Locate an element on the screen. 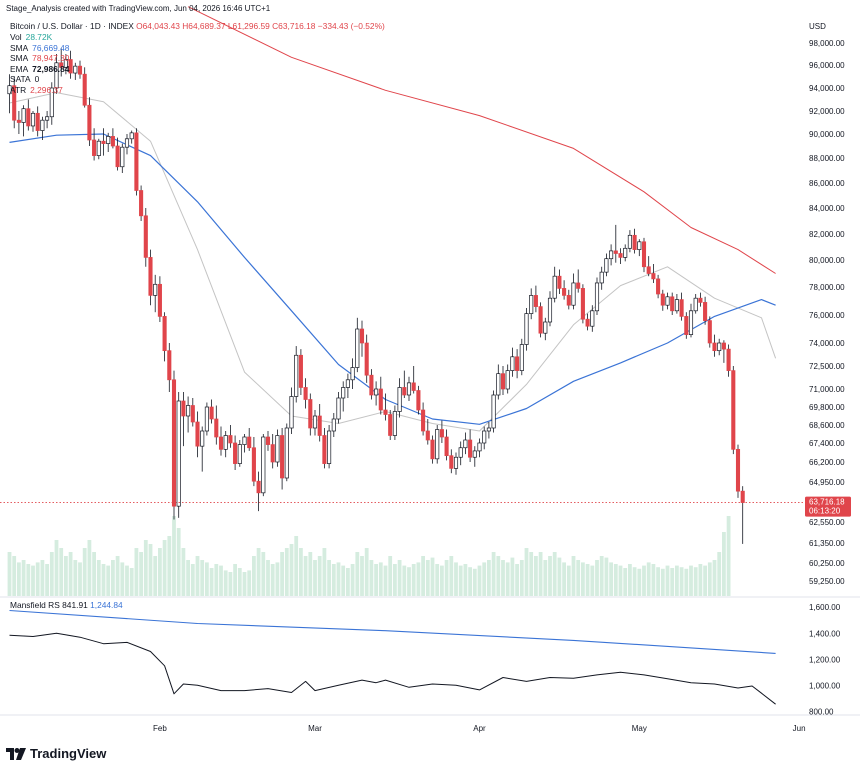  rs-ma-path is located at coordinates (392, 631).